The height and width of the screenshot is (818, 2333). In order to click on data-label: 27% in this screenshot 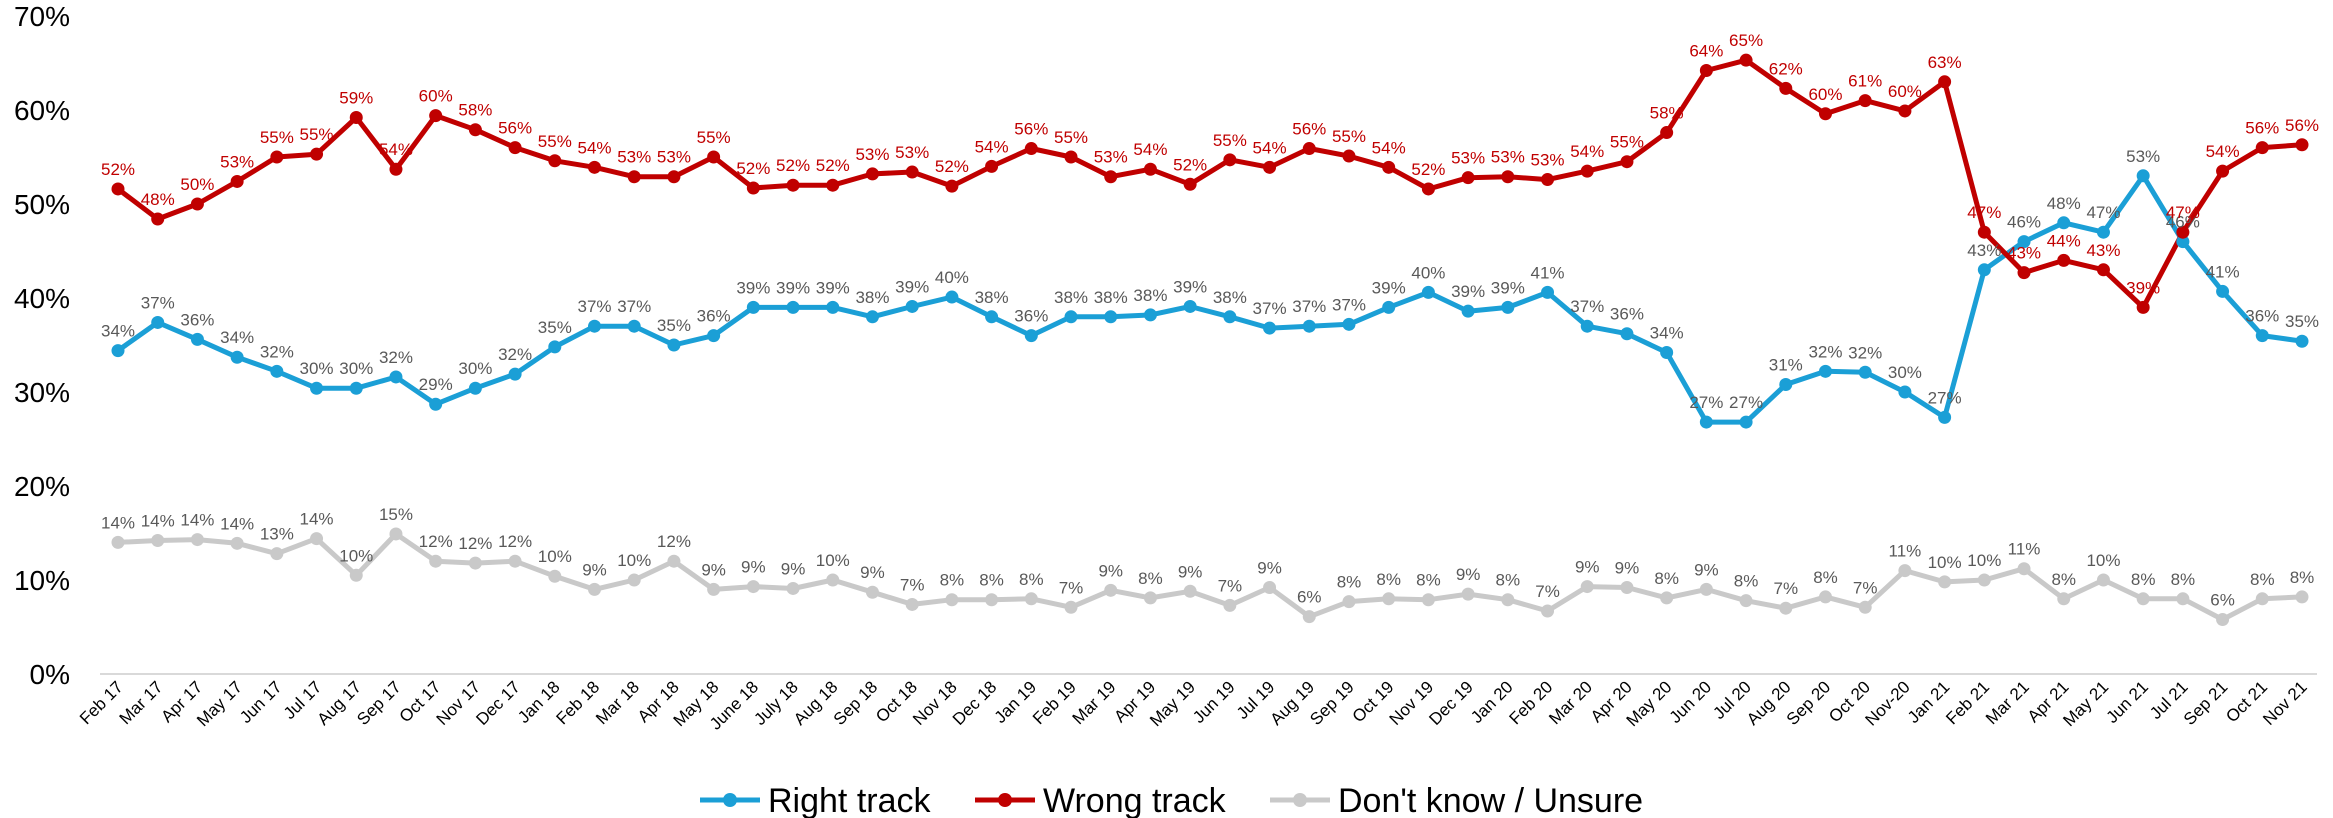, I will do `click(1746, 402)`.